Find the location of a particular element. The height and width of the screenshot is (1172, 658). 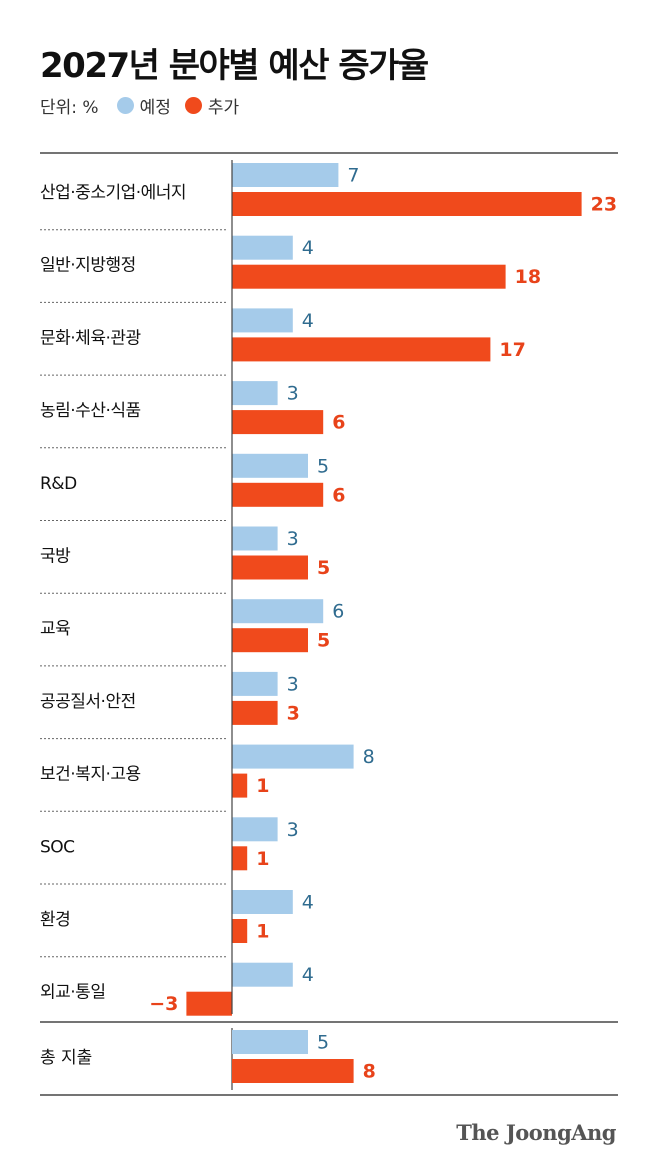

legend-swatch-planned is located at coordinates (125, 105).